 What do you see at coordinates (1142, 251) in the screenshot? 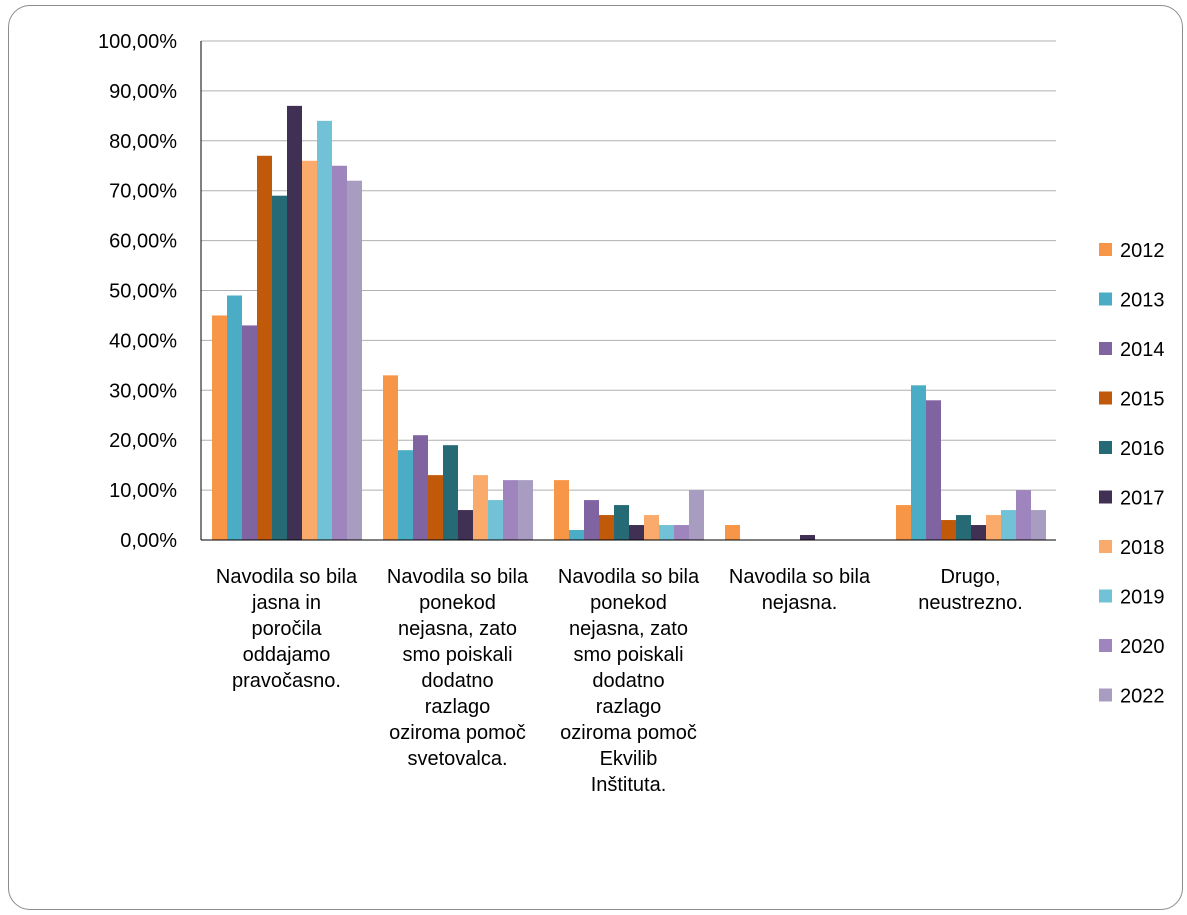
I see `legend-label: 2012` at bounding box center [1142, 251].